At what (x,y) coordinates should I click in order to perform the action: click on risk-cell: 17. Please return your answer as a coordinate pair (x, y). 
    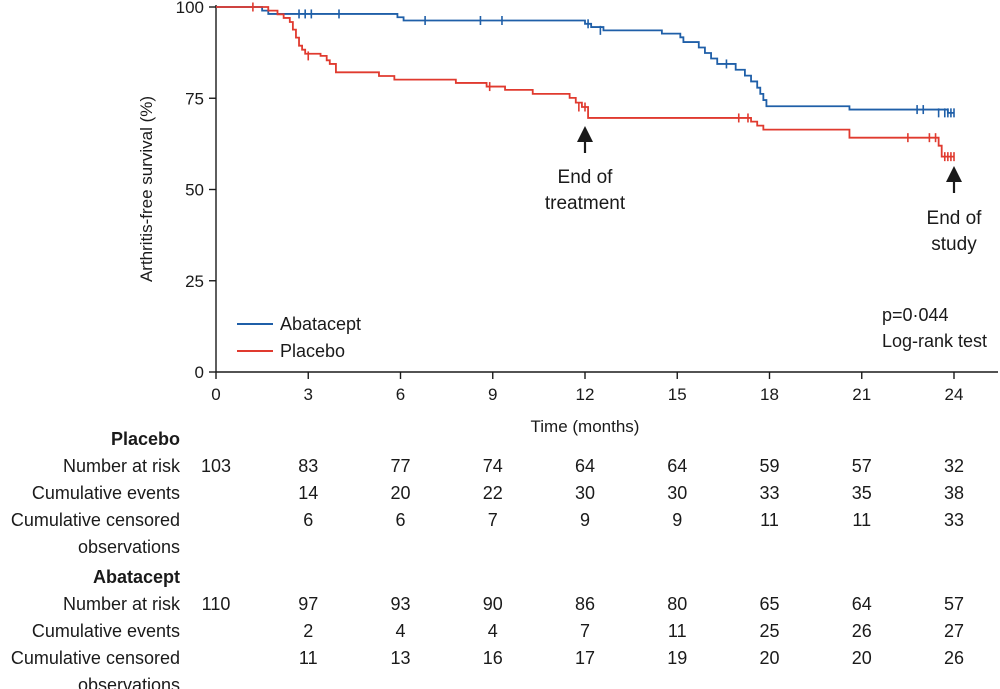
    Looking at the image, I should click on (585, 658).